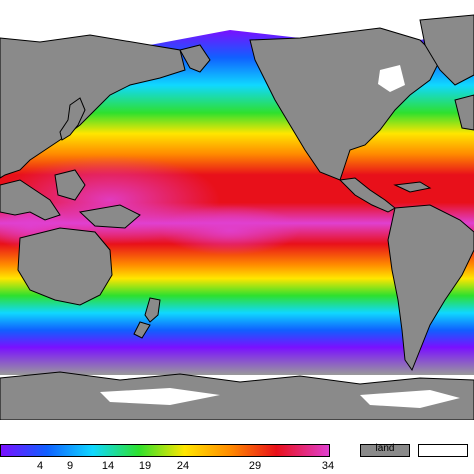 This screenshot has height=474, width=474. Describe the element at coordinates (108, 466) in the screenshot. I see `colorbar-tick-label: 14` at that location.